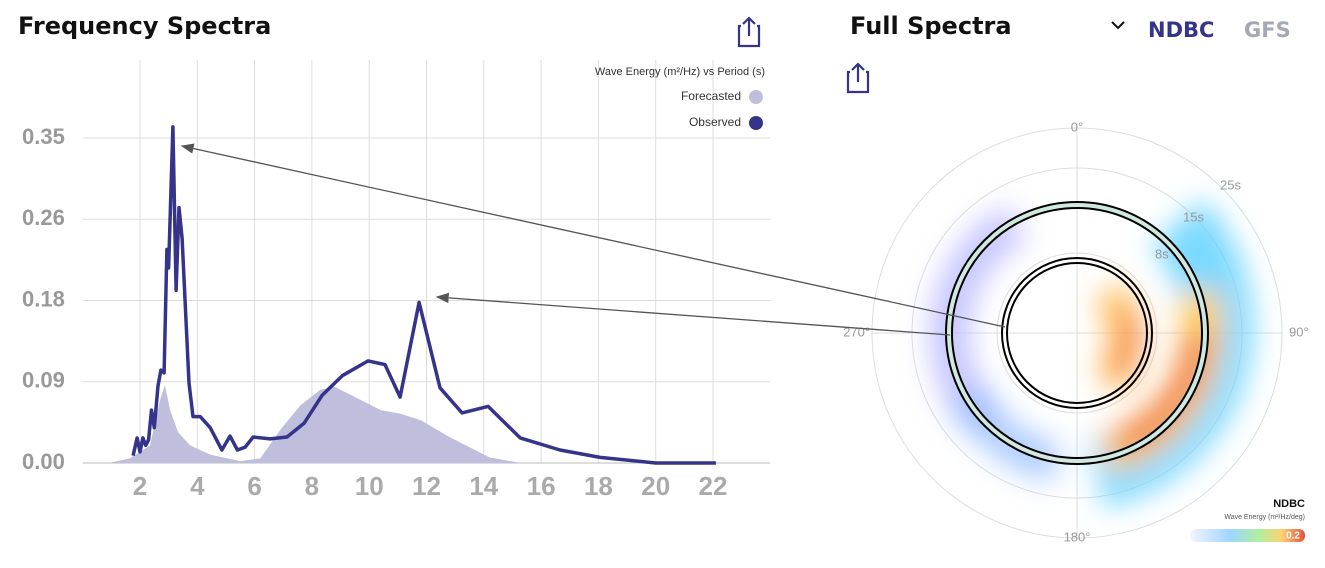 This screenshot has height=568, width=1325. Describe the element at coordinates (1264, 517) in the screenshot. I see `colorbar-subtitle: Wave Energy (m²/Hz/deg)` at that location.